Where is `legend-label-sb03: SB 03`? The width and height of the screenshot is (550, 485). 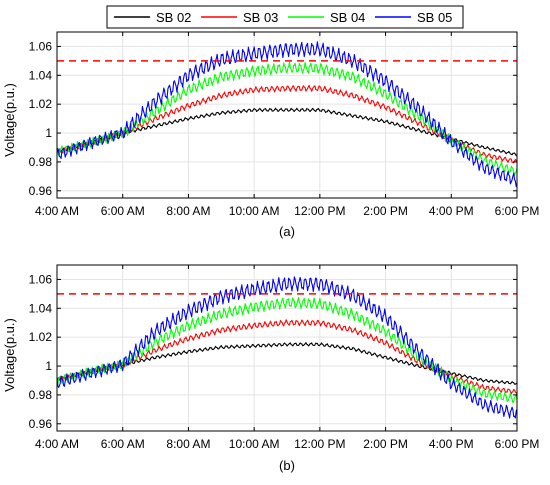 legend-label-sb03: SB 03 is located at coordinates (260, 17).